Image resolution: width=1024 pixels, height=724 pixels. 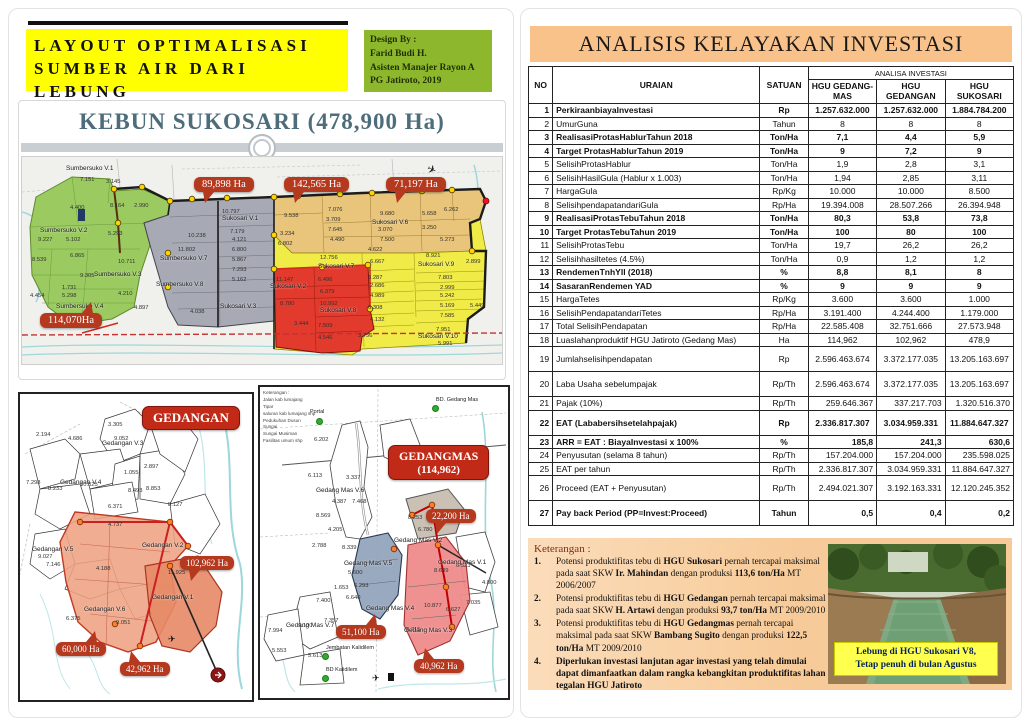 What do you see at coordinates (979, 204) in the screenshot?
I see `table-cell-value-sukosari: 26.394.948` at bounding box center [979, 204].